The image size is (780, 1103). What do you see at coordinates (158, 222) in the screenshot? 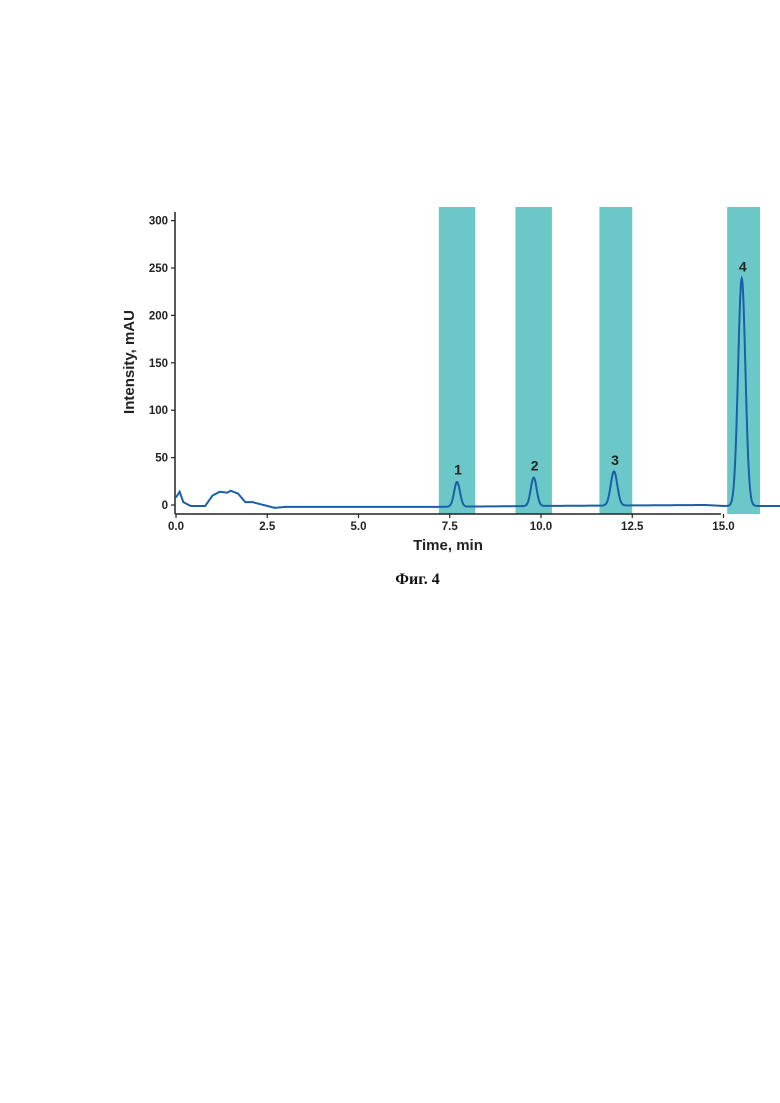
I see `y-tick-label: 300` at bounding box center [158, 222].